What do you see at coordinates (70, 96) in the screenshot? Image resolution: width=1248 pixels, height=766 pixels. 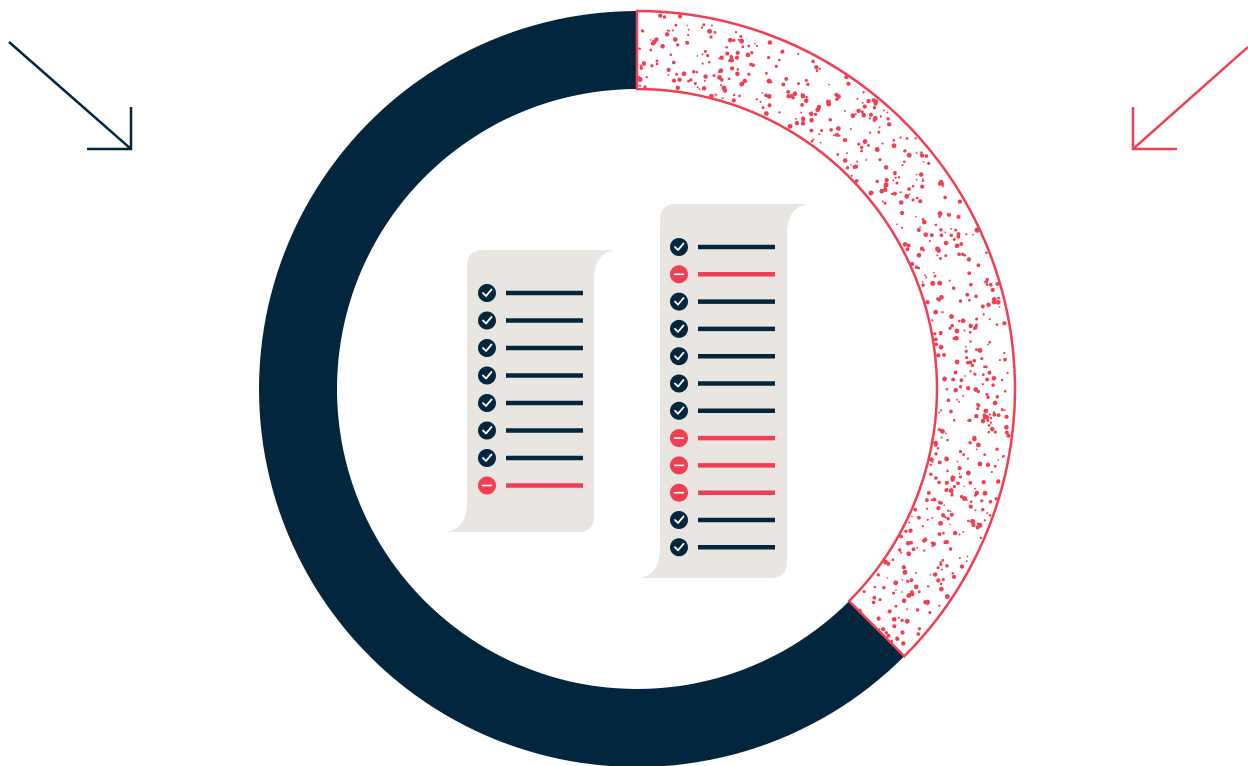 I see `arrow-down-right-icon` at bounding box center [70, 96].